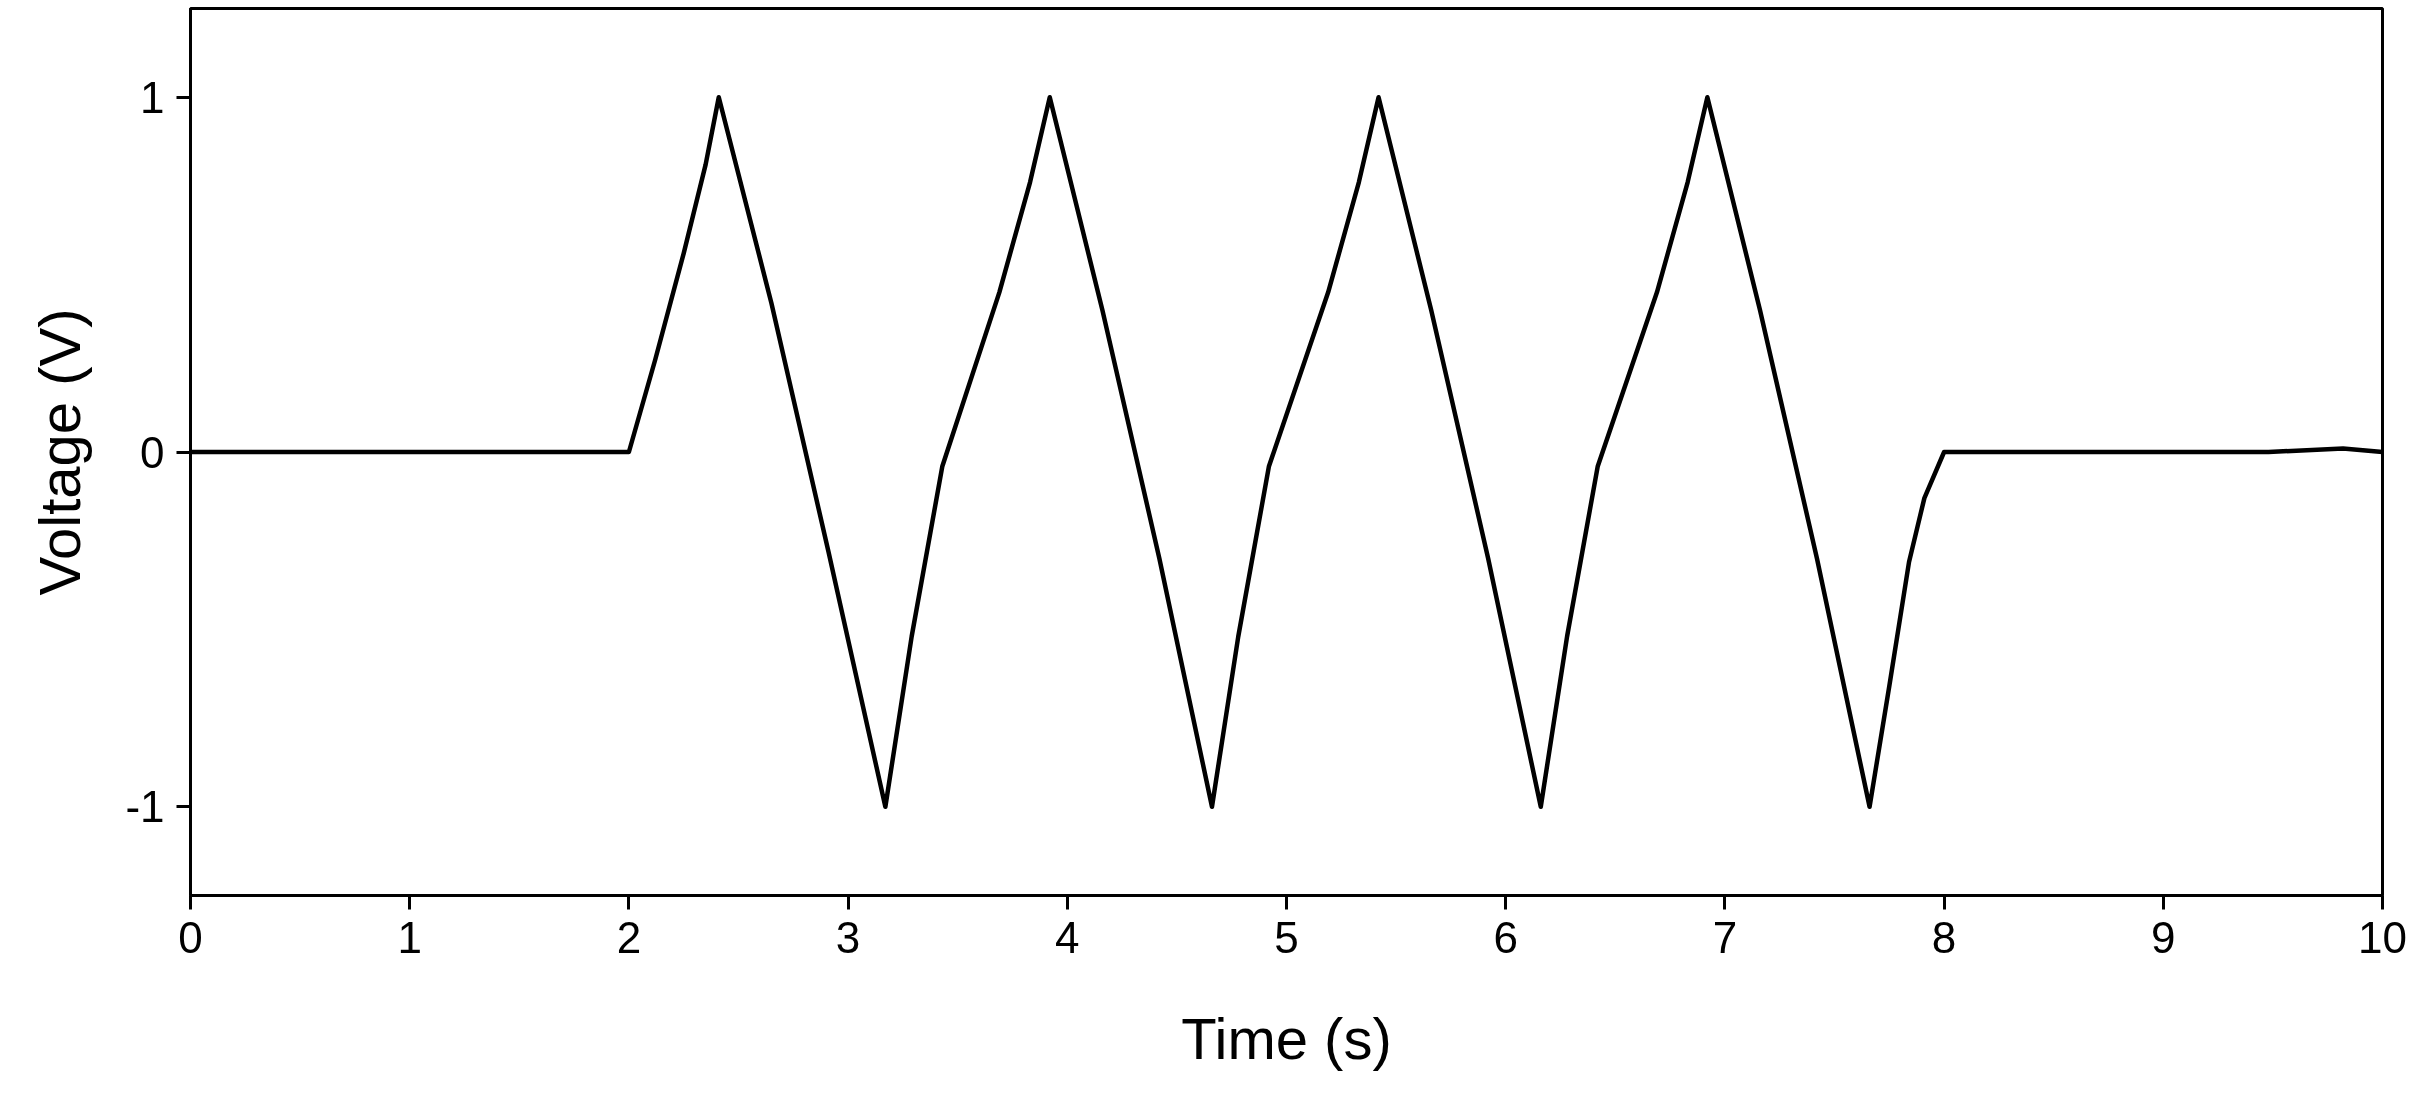 The width and height of the screenshot is (2426, 1111). What do you see at coordinates (145, 807) in the screenshot?
I see `y-tick-label: -1` at bounding box center [145, 807].